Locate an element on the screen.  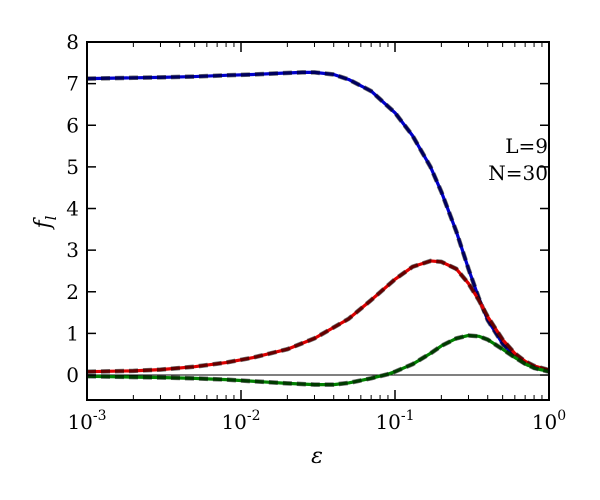
x-tick-label: 10⁻³ is located at coordinates (86, 421).